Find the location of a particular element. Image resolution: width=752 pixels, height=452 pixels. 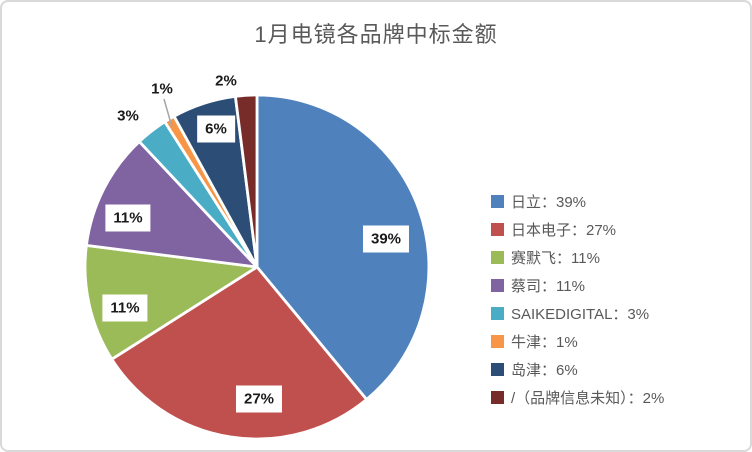

legend-item-赛默飞: 赛默飞：11% is located at coordinates (577, 257).